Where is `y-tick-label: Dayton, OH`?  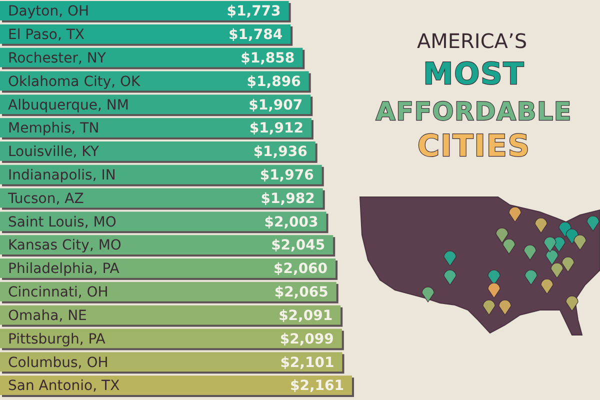
y-tick-label: Dayton, OH is located at coordinates (49, 12).